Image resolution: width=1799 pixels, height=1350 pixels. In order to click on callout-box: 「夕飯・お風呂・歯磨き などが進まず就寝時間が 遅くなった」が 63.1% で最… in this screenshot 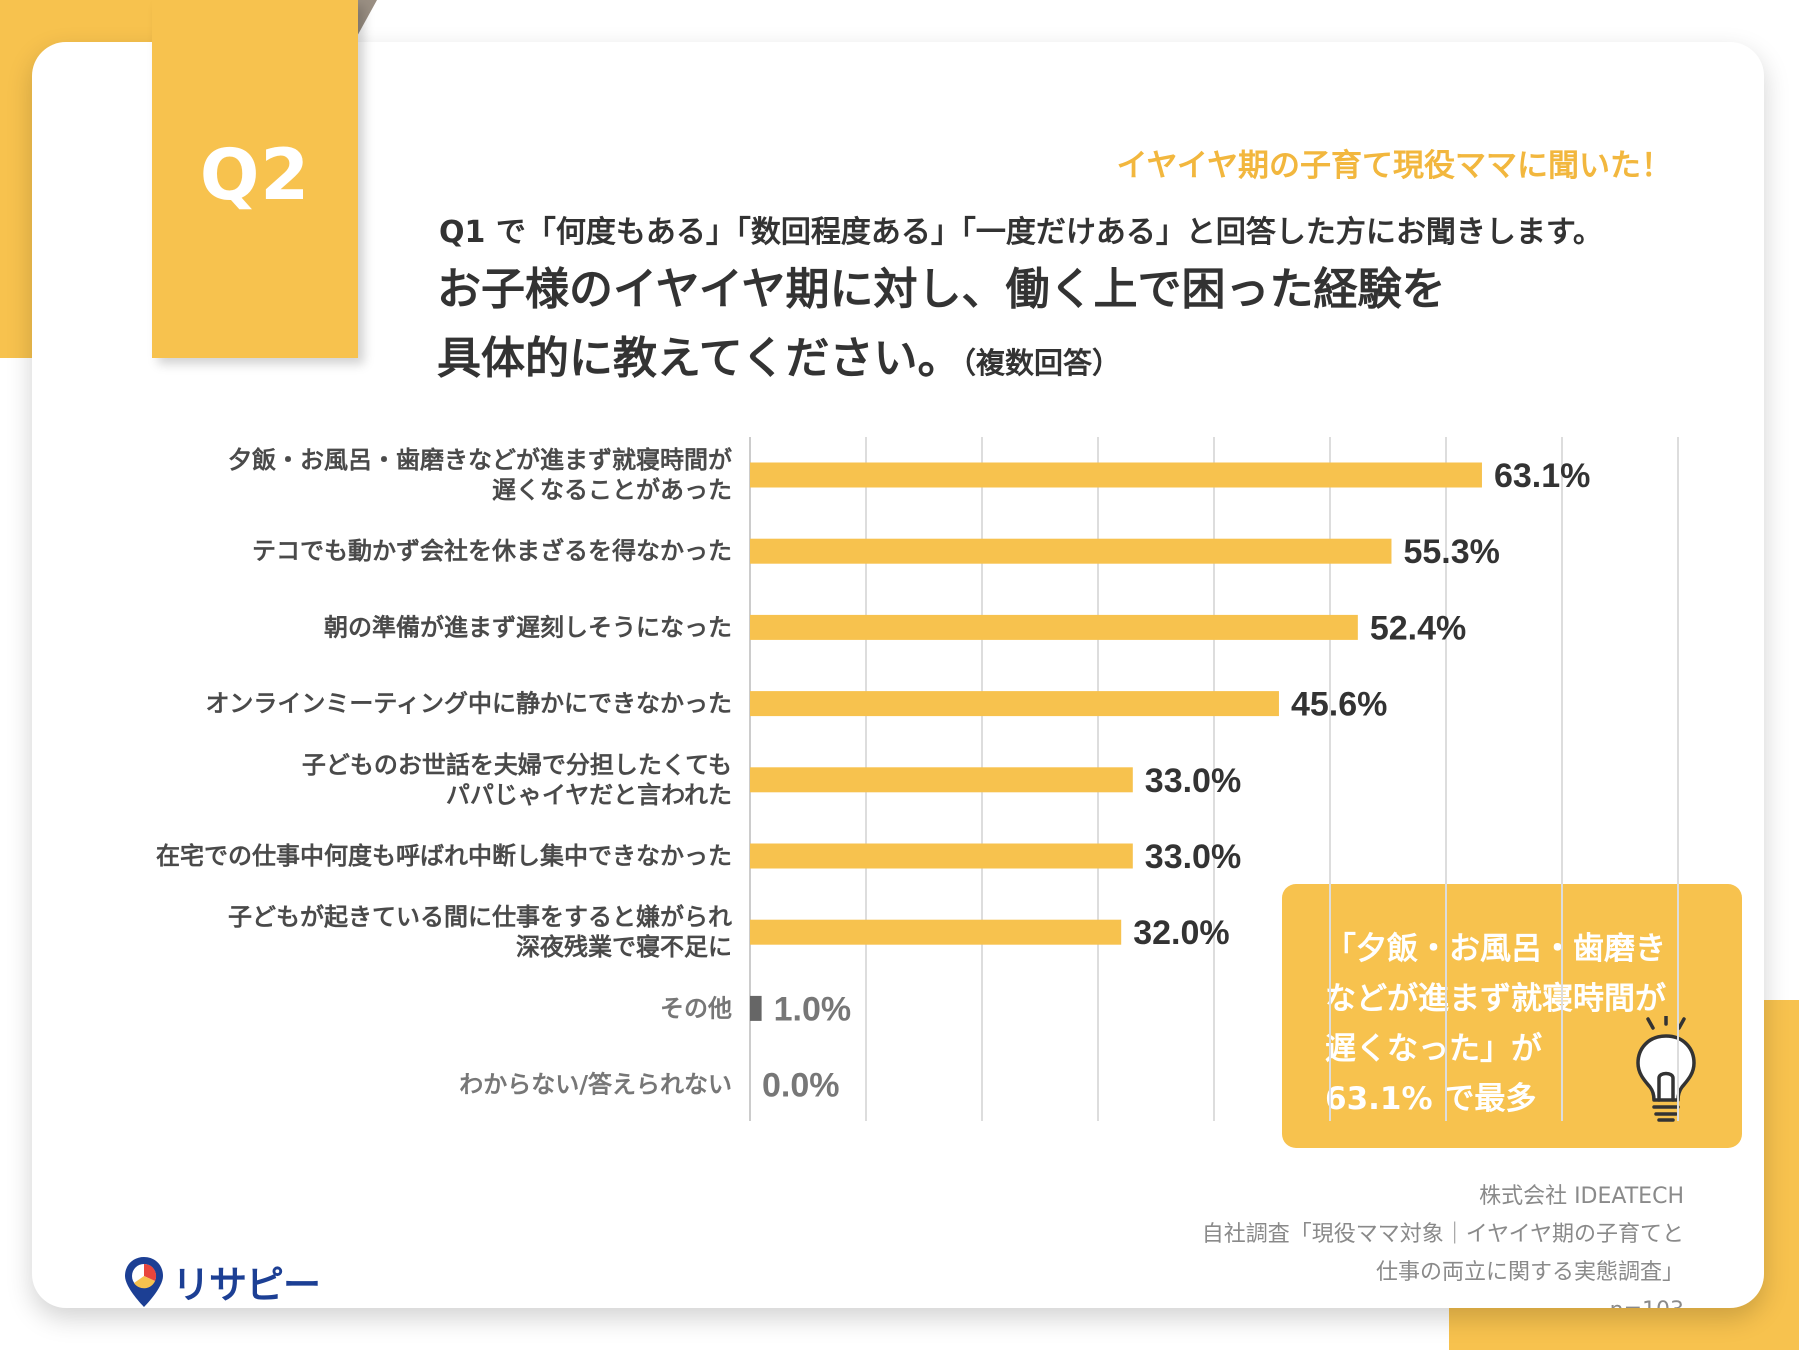, I will do `click(1512, 1016)`.